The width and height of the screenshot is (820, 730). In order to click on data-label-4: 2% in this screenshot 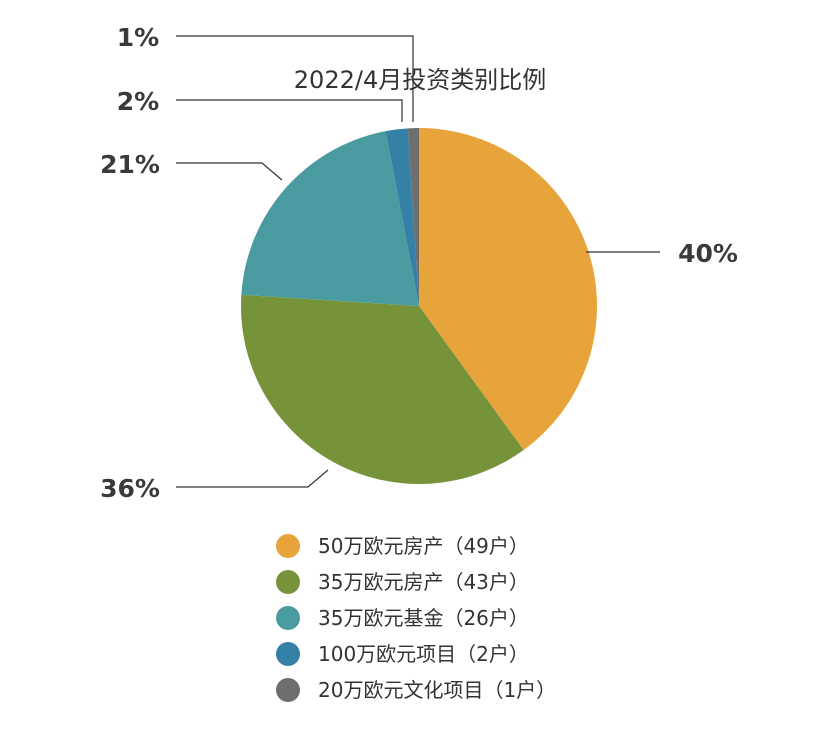, I will do `click(138, 101)`.